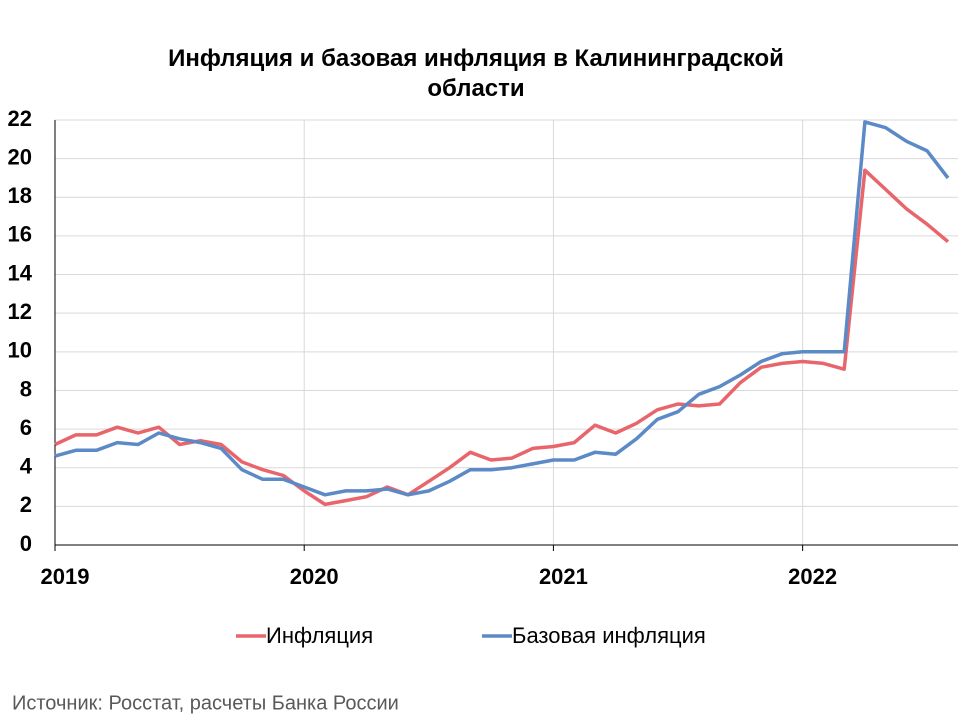 The image size is (960, 725). Describe the element at coordinates (65, 576) in the screenshot. I see `x-tick-label: 2019` at that location.